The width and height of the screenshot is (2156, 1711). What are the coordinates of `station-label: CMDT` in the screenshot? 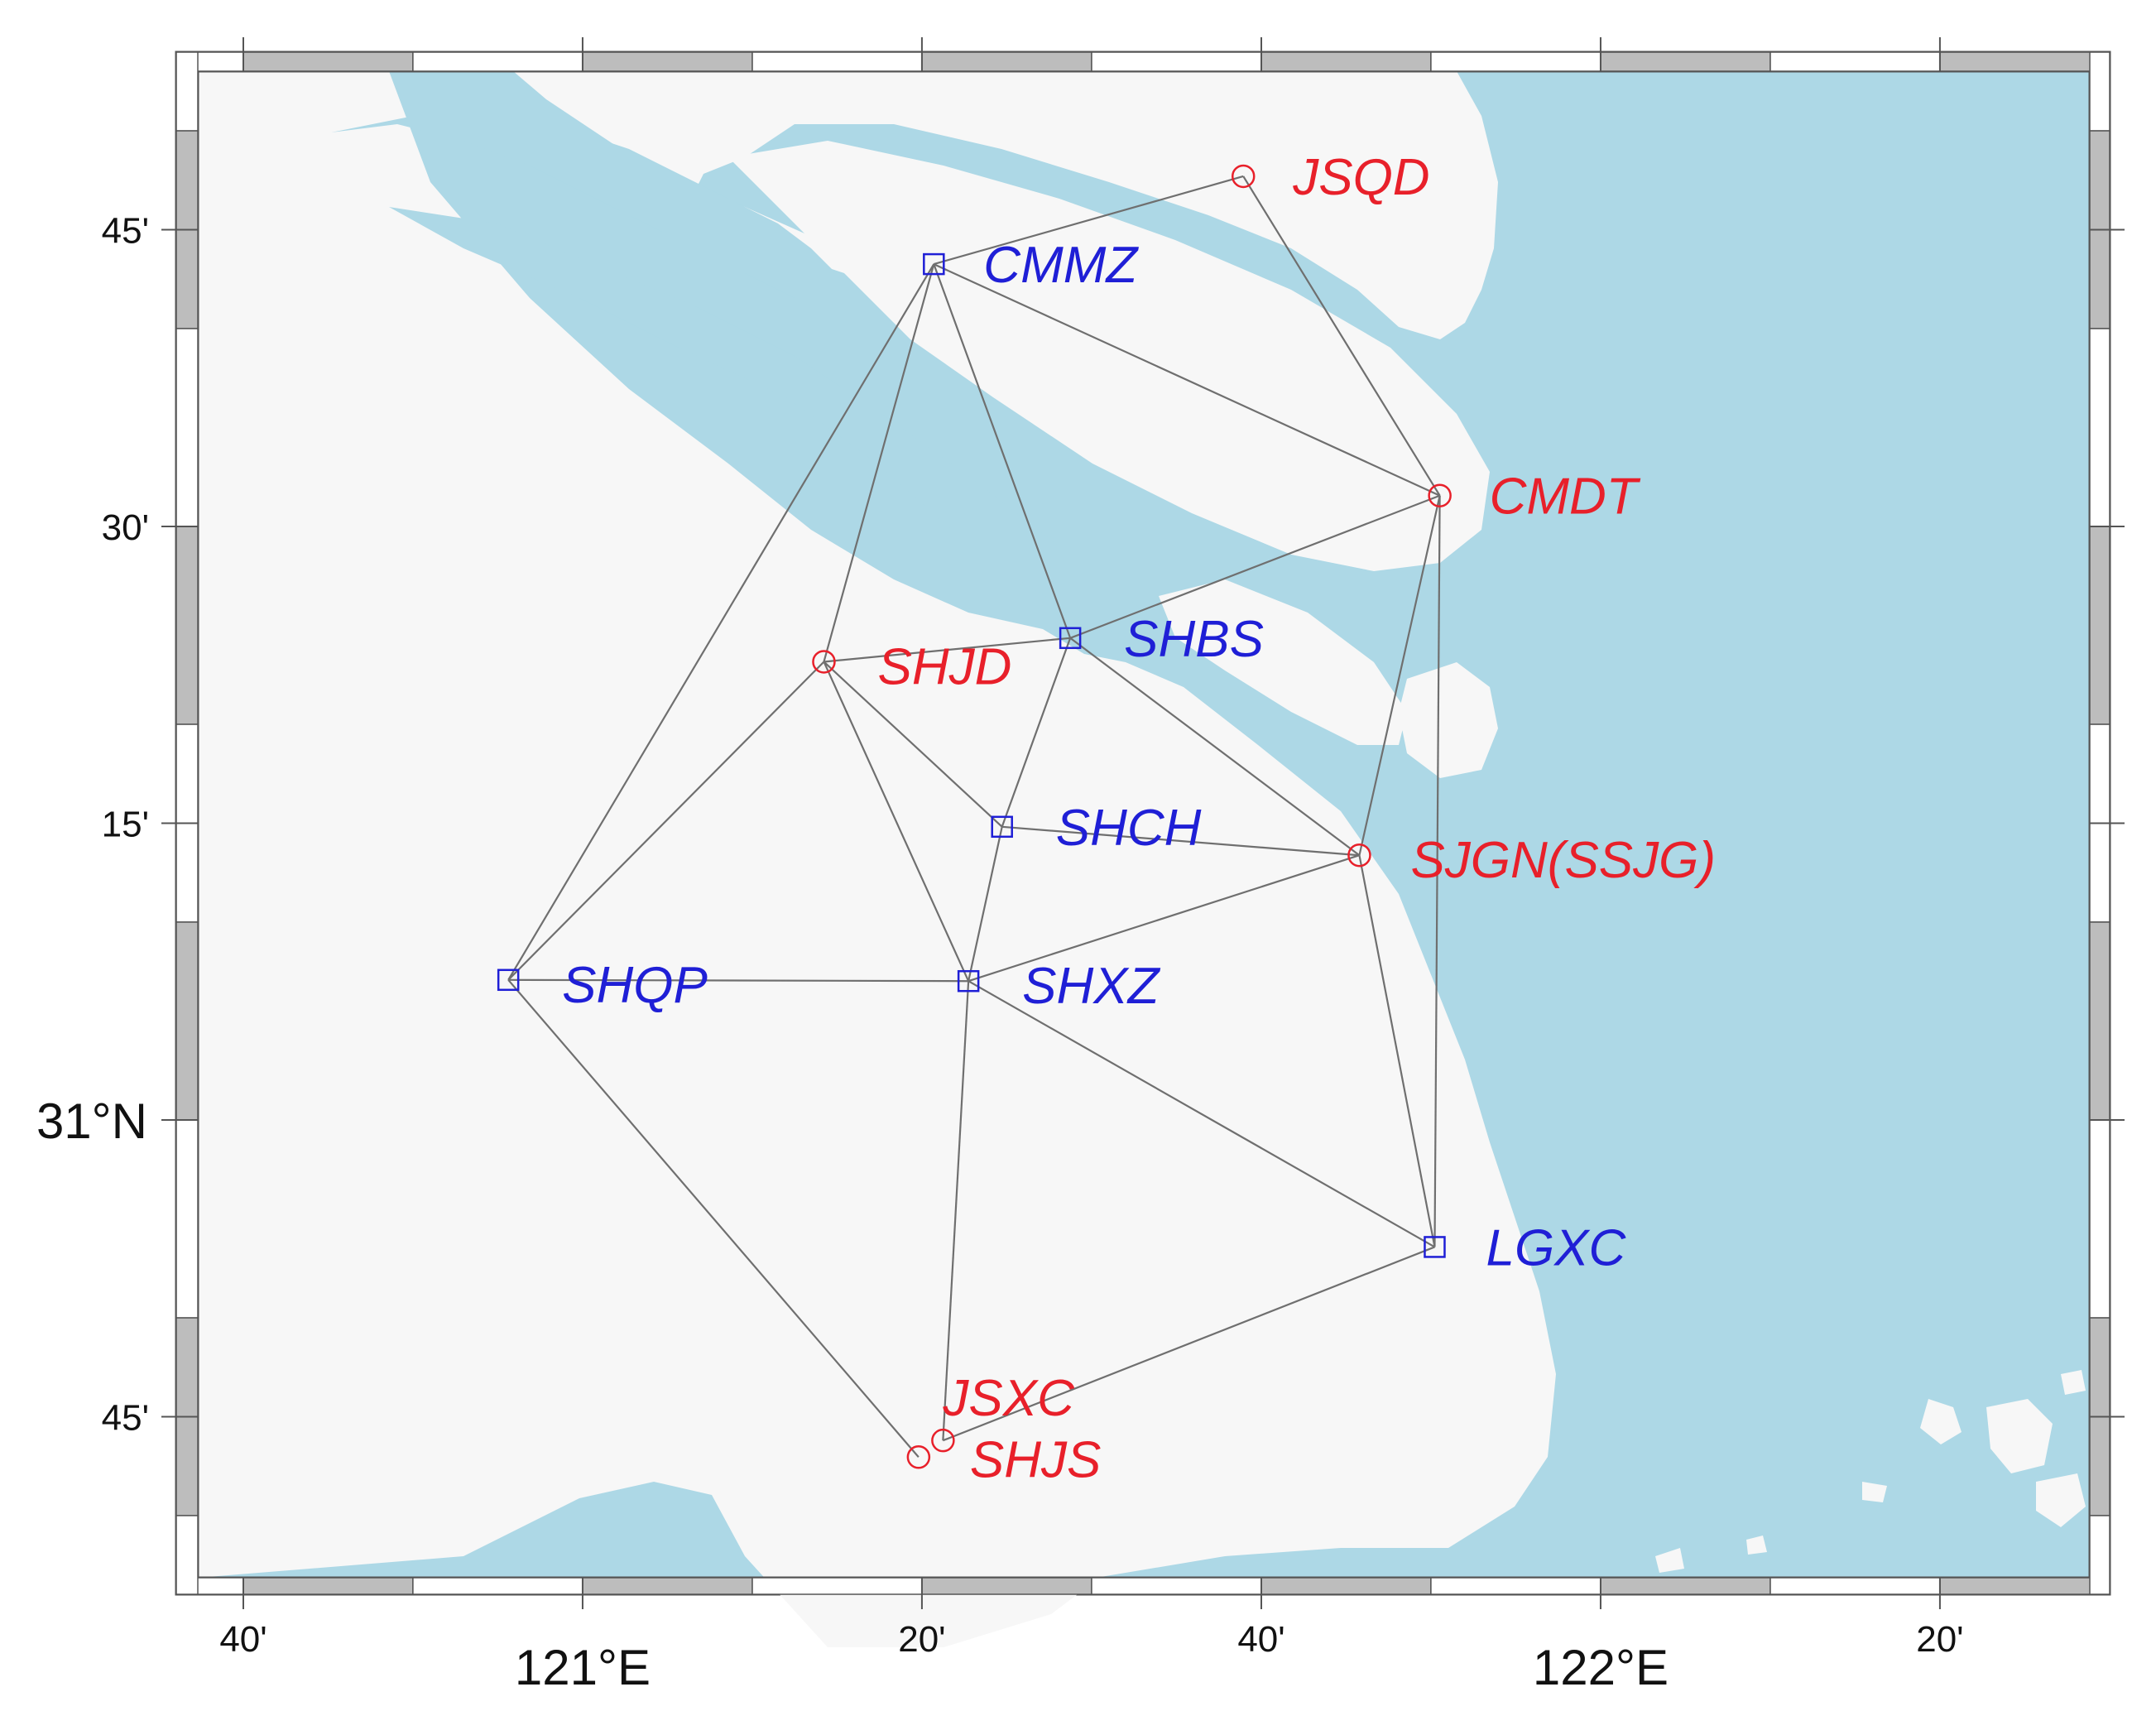 It's located at (1565, 498).